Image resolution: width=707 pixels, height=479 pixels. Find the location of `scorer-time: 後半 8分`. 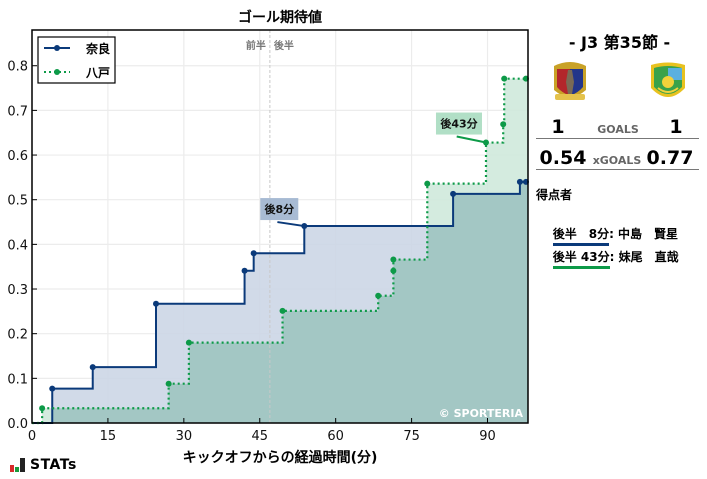

scorer-time: 後半 8分 is located at coordinates (581, 235).